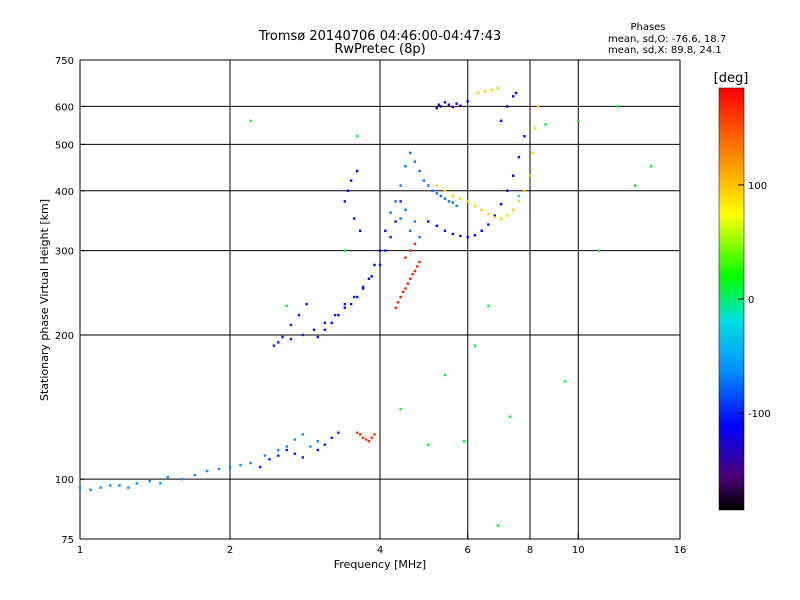  I want to click on stats-line-o: mean, sd,O: -76.6, 18.7, so click(667, 39).